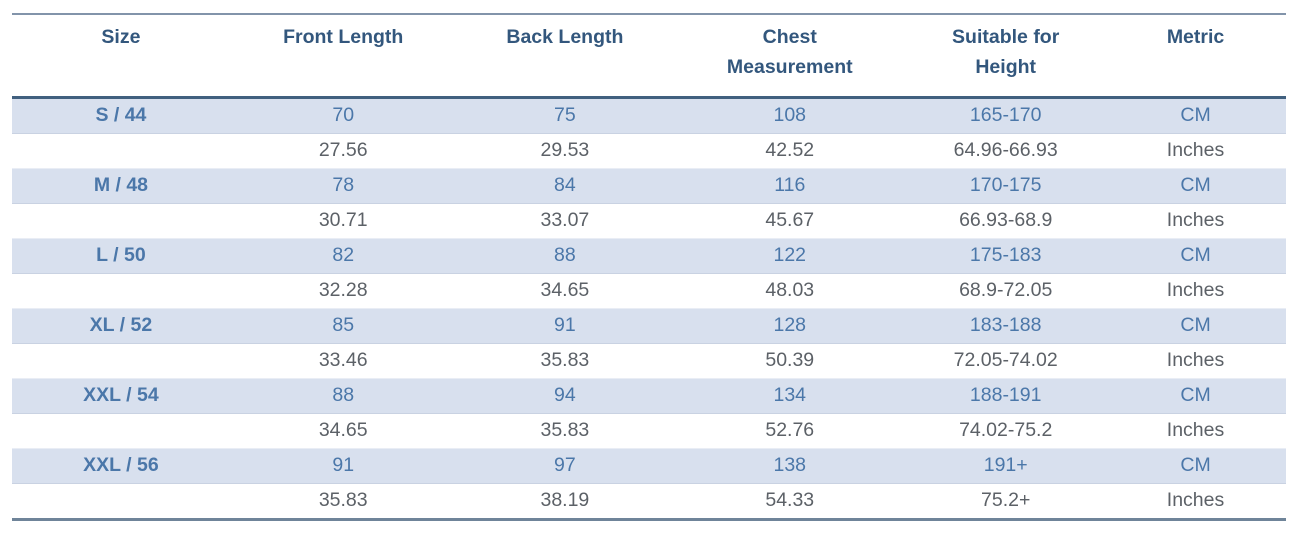  I want to click on column-header-metric-label: Metric, so click(1195, 37).